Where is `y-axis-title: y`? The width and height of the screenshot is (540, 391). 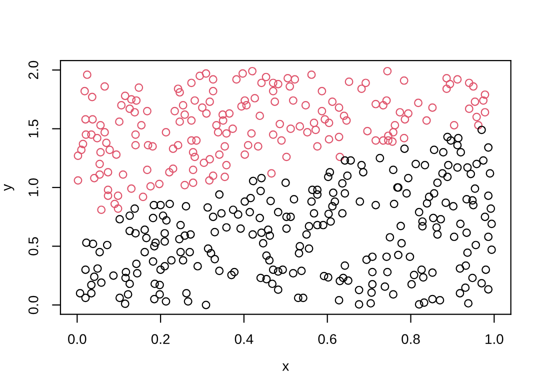
y-axis-title: y is located at coordinates (9, 187).